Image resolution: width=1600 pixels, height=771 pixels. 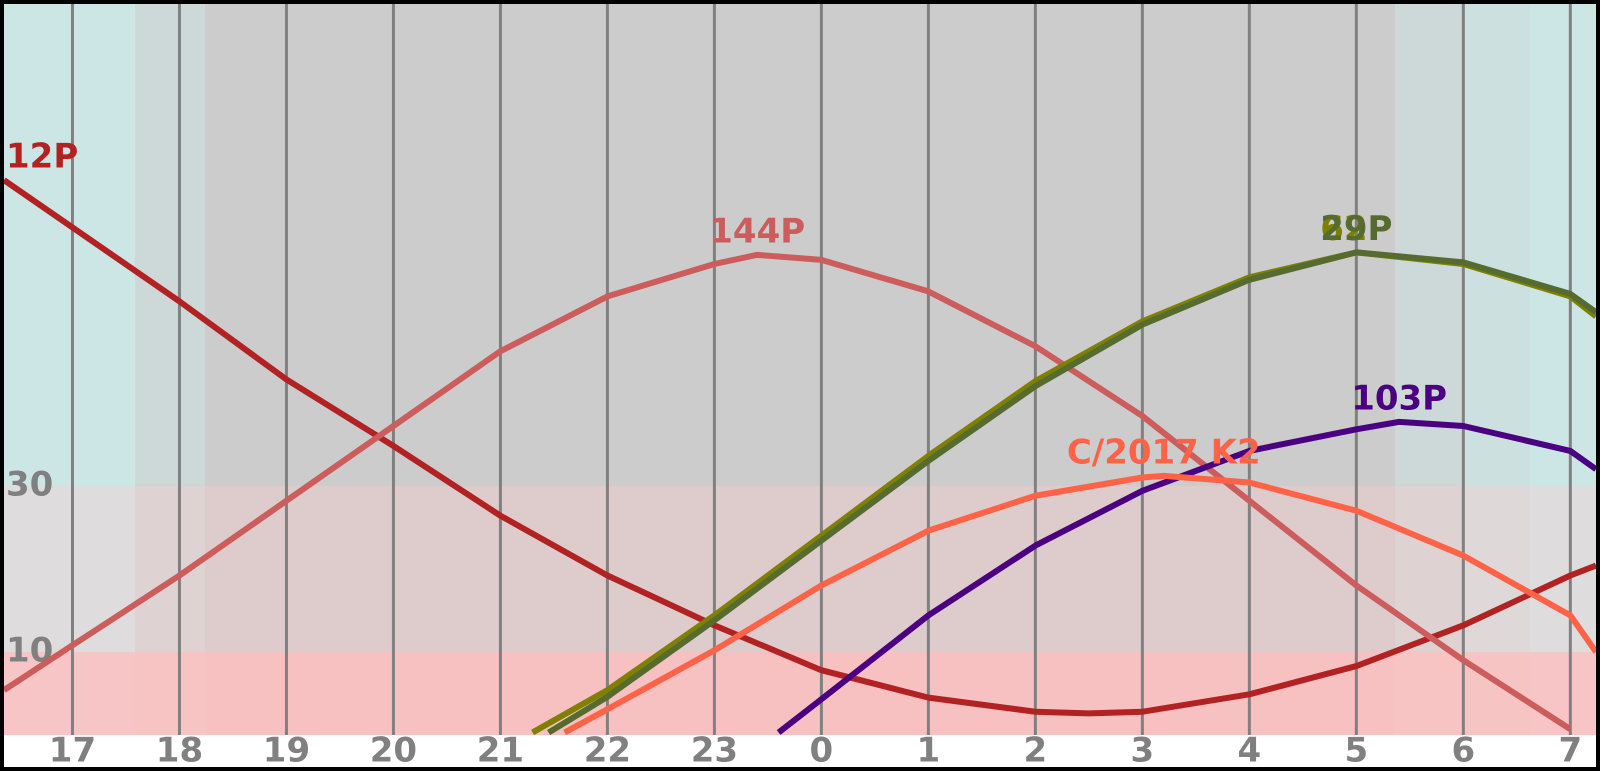 I want to click on series-label: 29P, so click(x=1356, y=229).